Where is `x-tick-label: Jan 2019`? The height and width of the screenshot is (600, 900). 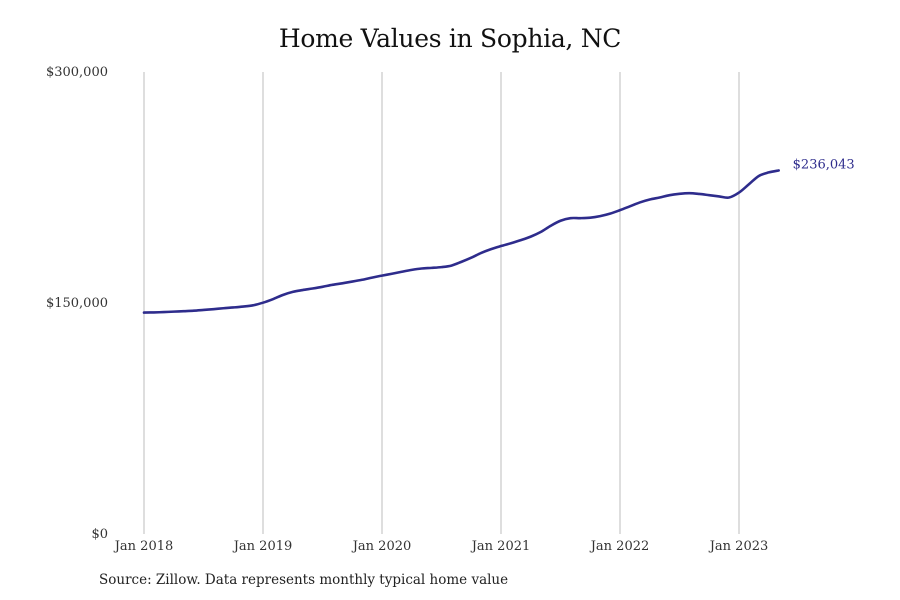 x-tick-label: Jan 2019 is located at coordinates (262, 546).